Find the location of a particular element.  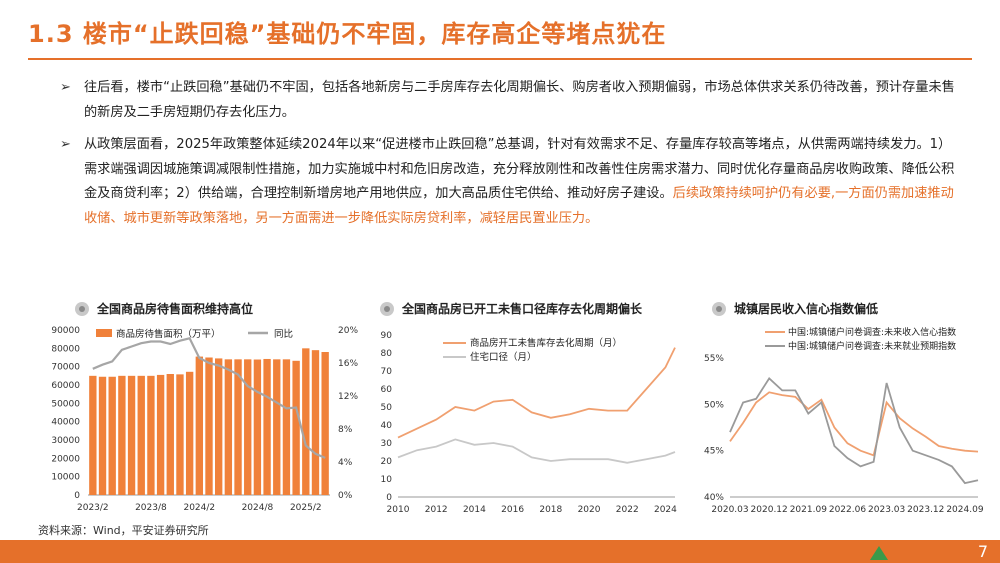

x-tick-label: 2024 is located at coordinates (665, 510).